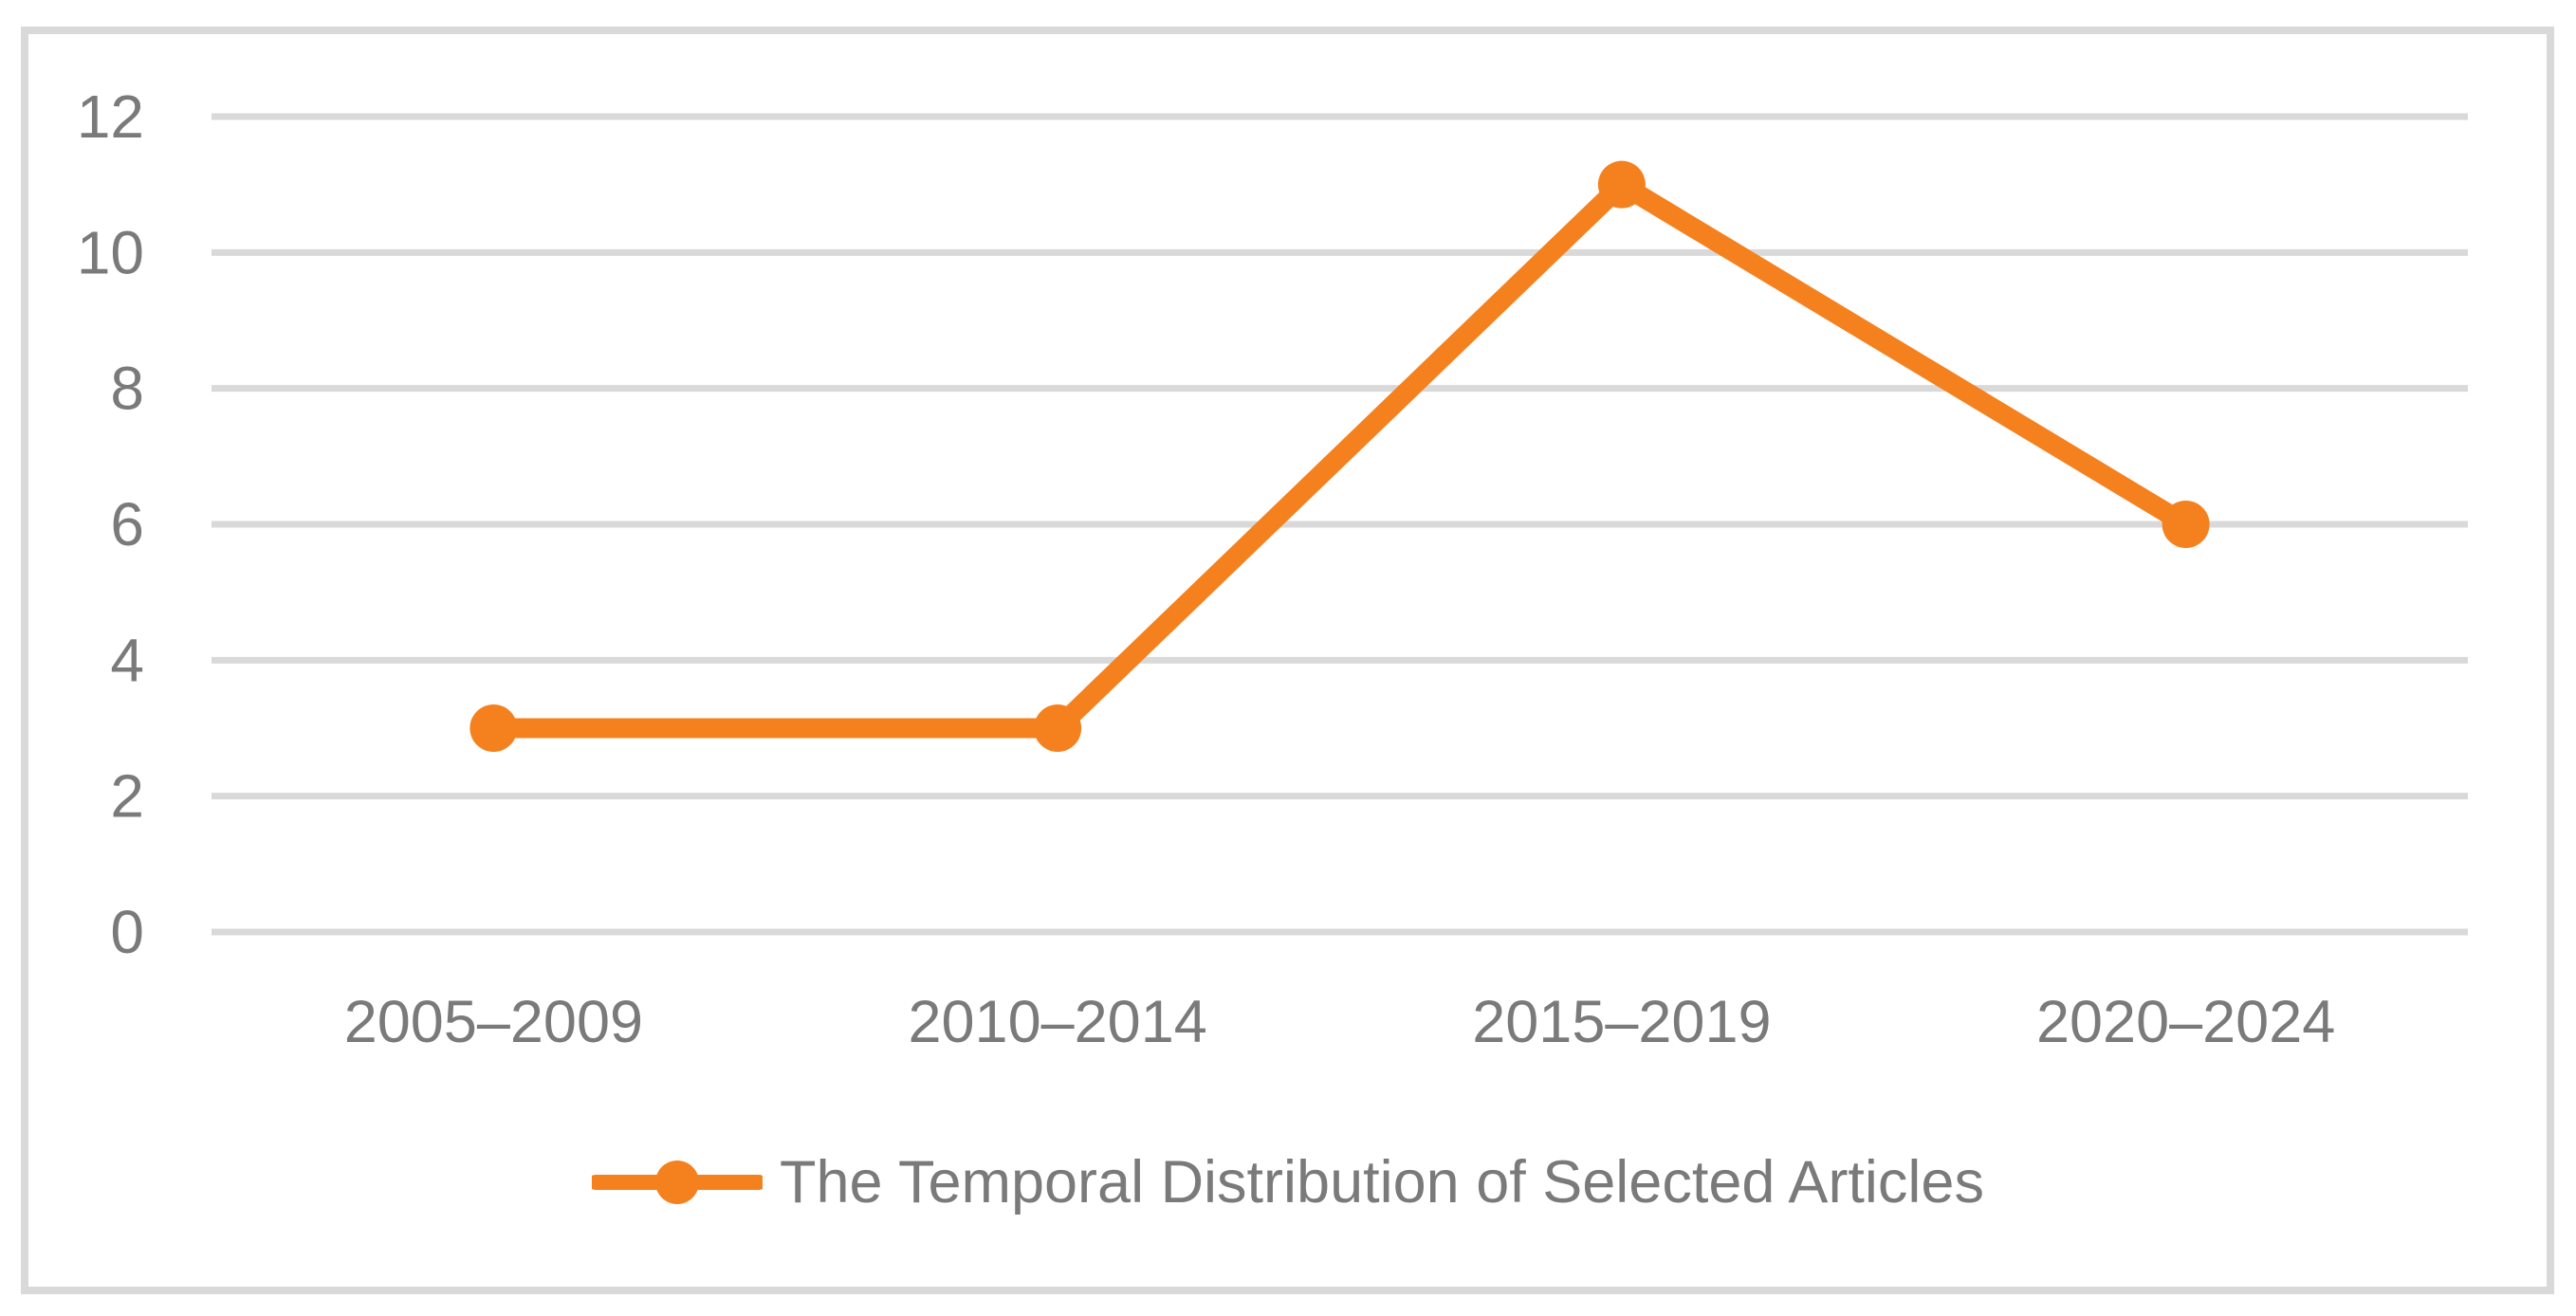 The image size is (2576, 1316). Describe the element at coordinates (110, 116) in the screenshot. I see `y-axis-tick-label: 12` at that location.